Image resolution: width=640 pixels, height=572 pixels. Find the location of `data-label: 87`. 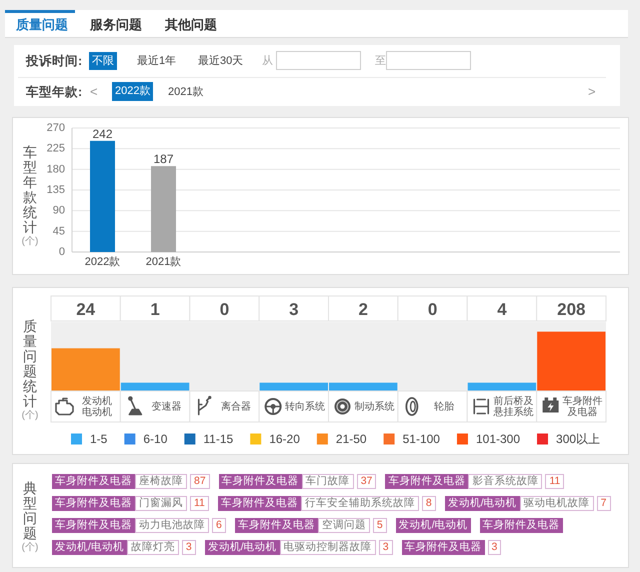

data-label: 87 is located at coordinates (200, 481).